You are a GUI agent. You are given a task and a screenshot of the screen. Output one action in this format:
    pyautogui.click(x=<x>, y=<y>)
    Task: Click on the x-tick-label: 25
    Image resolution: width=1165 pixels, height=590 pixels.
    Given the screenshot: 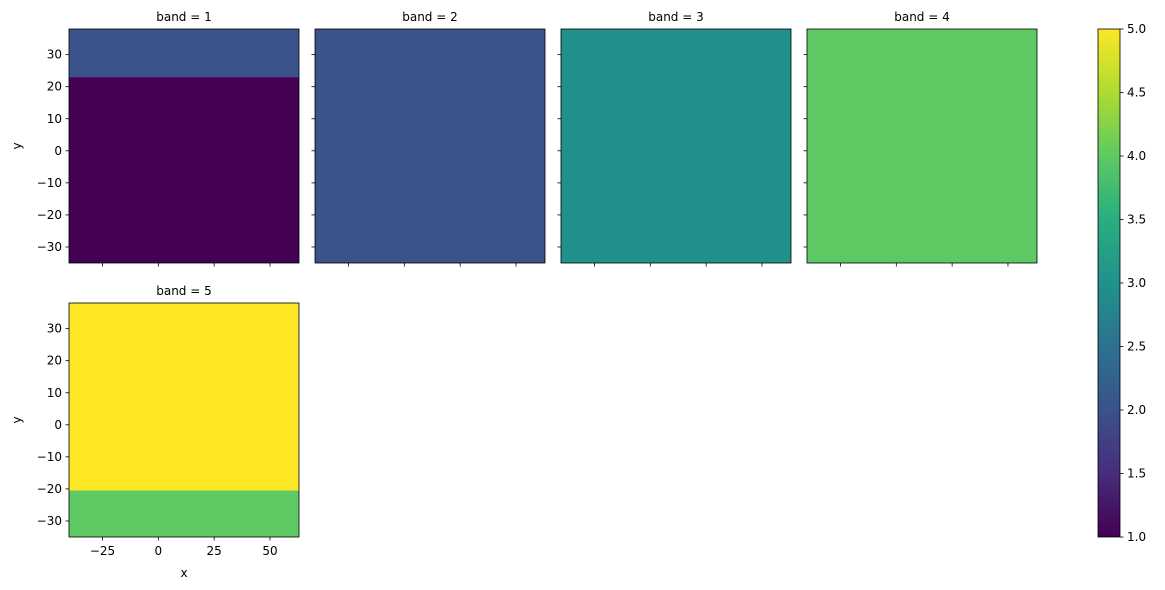 What is the action you would take?
    pyautogui.click(x=214, y=551)
    